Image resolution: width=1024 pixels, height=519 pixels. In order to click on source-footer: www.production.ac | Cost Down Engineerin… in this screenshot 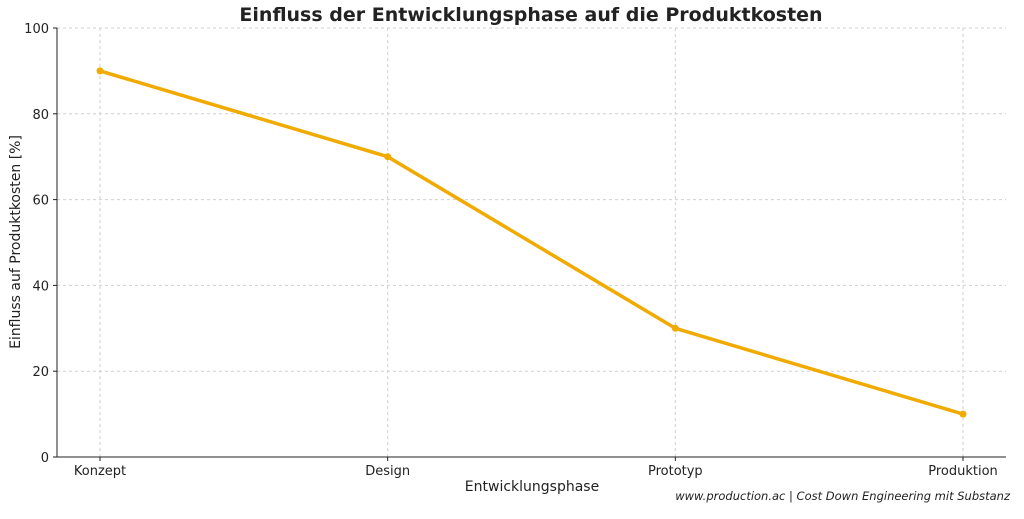, I will do `click(843, 496)`.